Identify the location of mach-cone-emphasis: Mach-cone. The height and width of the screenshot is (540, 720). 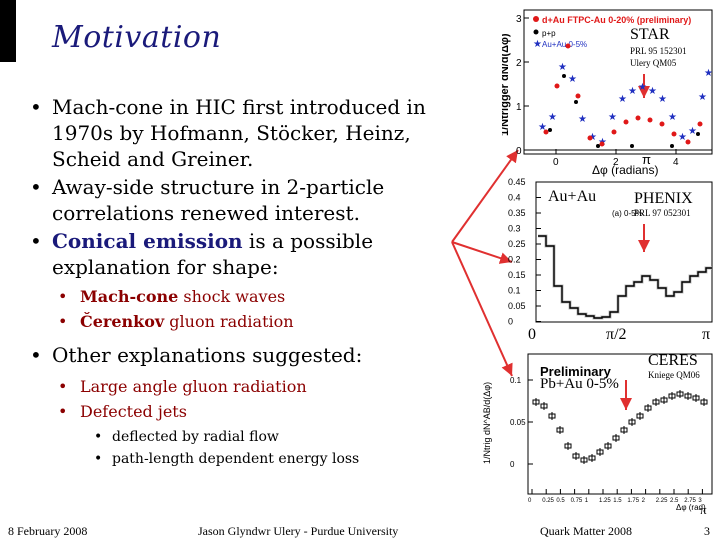
(129, 296).